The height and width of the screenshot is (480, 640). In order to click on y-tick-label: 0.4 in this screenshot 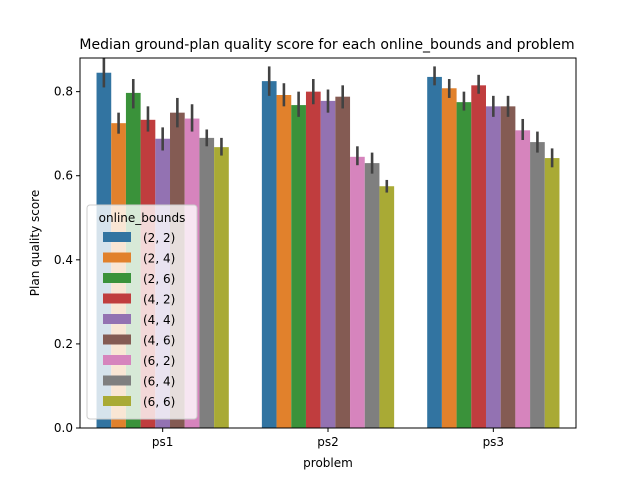, I will do `click(63, 260)`.